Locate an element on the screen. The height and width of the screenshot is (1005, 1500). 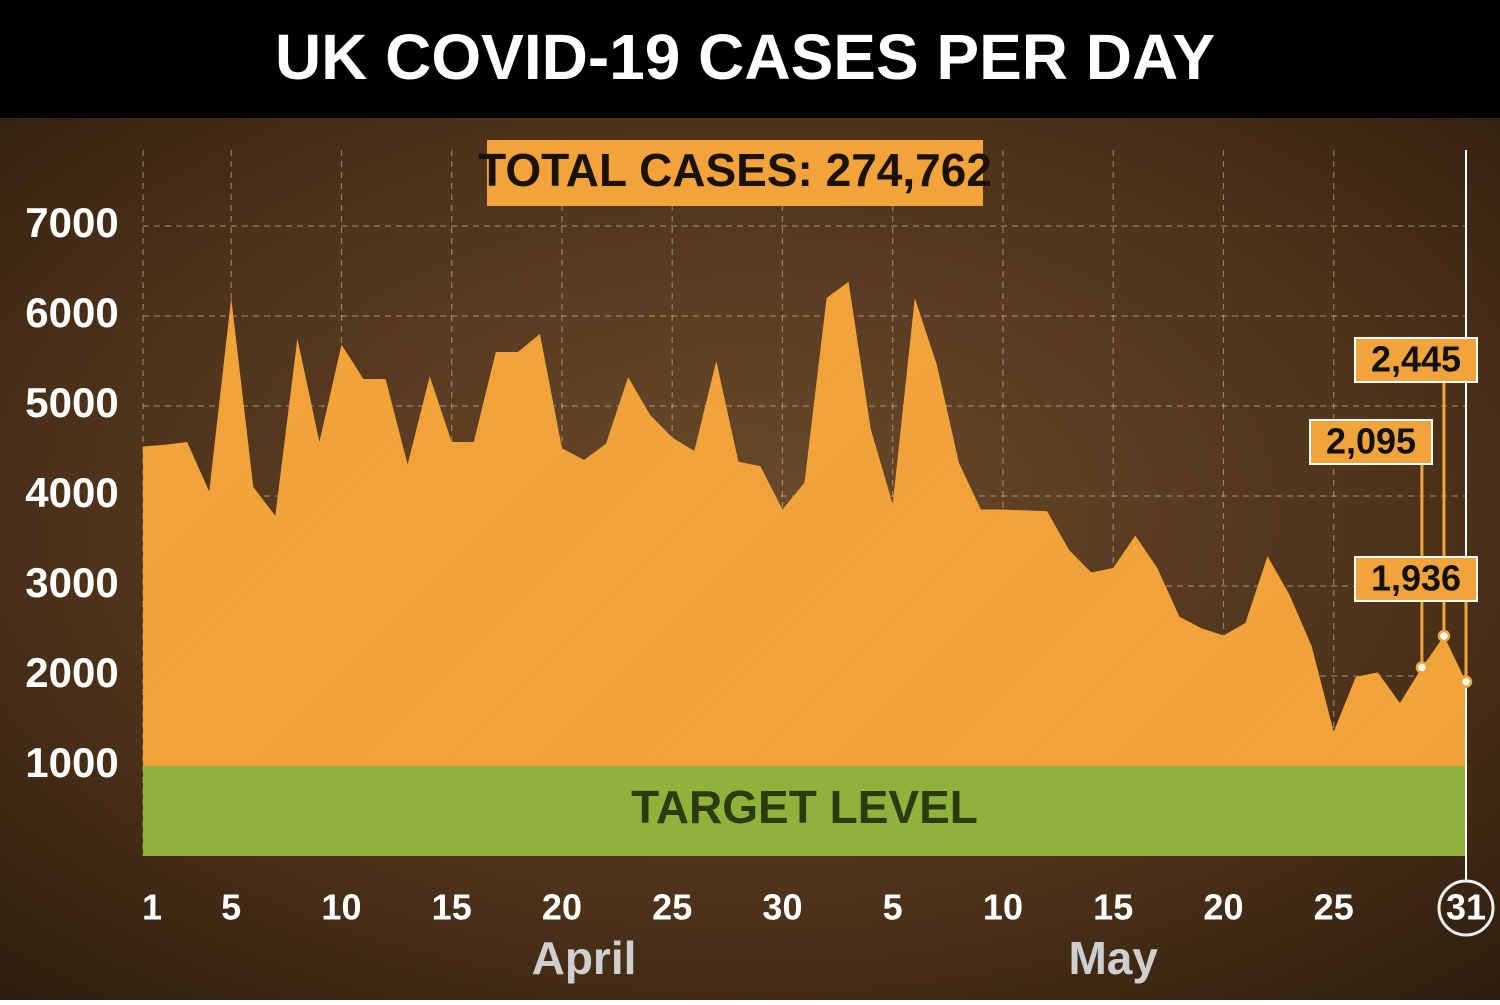
month-label: May is located at coordinates (1113, 958).